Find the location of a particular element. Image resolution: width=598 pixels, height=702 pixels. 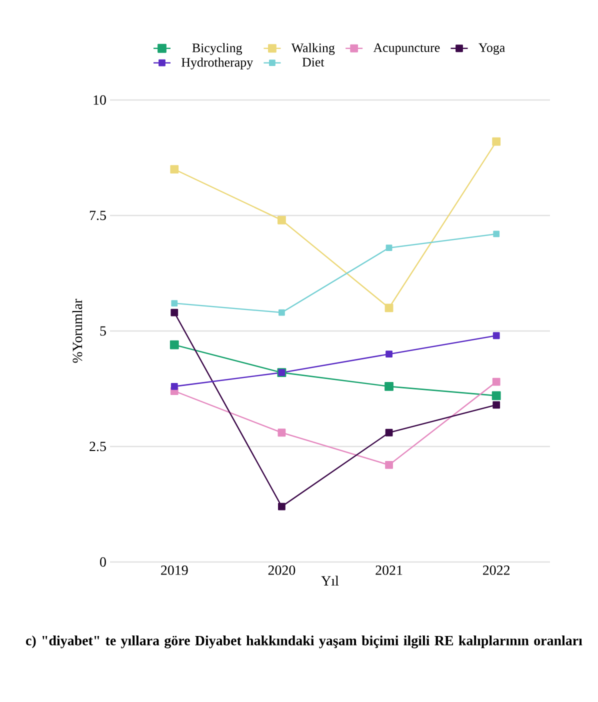

text: c) "diyabet" te yıllara göre Diyabet hakkındaki yaşam biçimi ilgili RE kalıplarının oranları is located at coordinates (304, 642).